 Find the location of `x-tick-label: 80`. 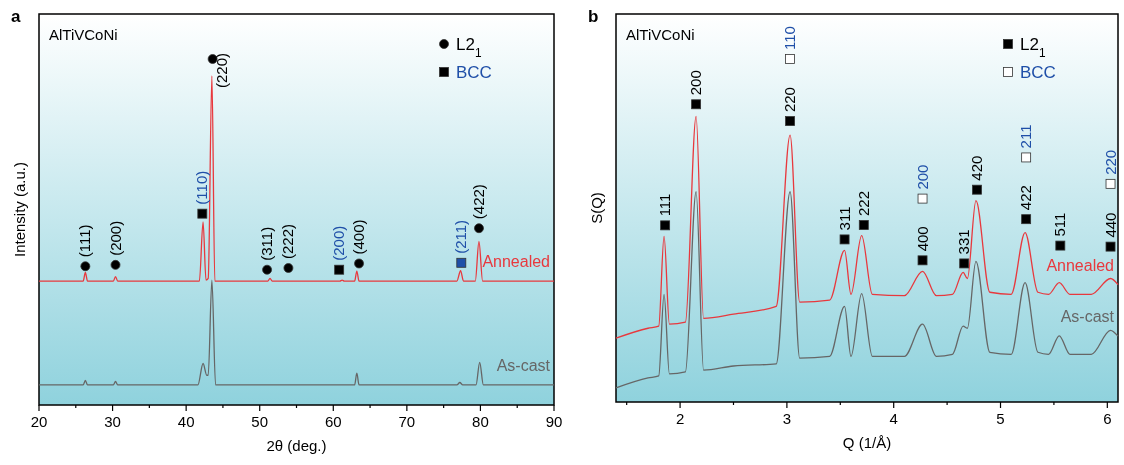

x-tick-label: 80 is located at coordinates (480, 421).